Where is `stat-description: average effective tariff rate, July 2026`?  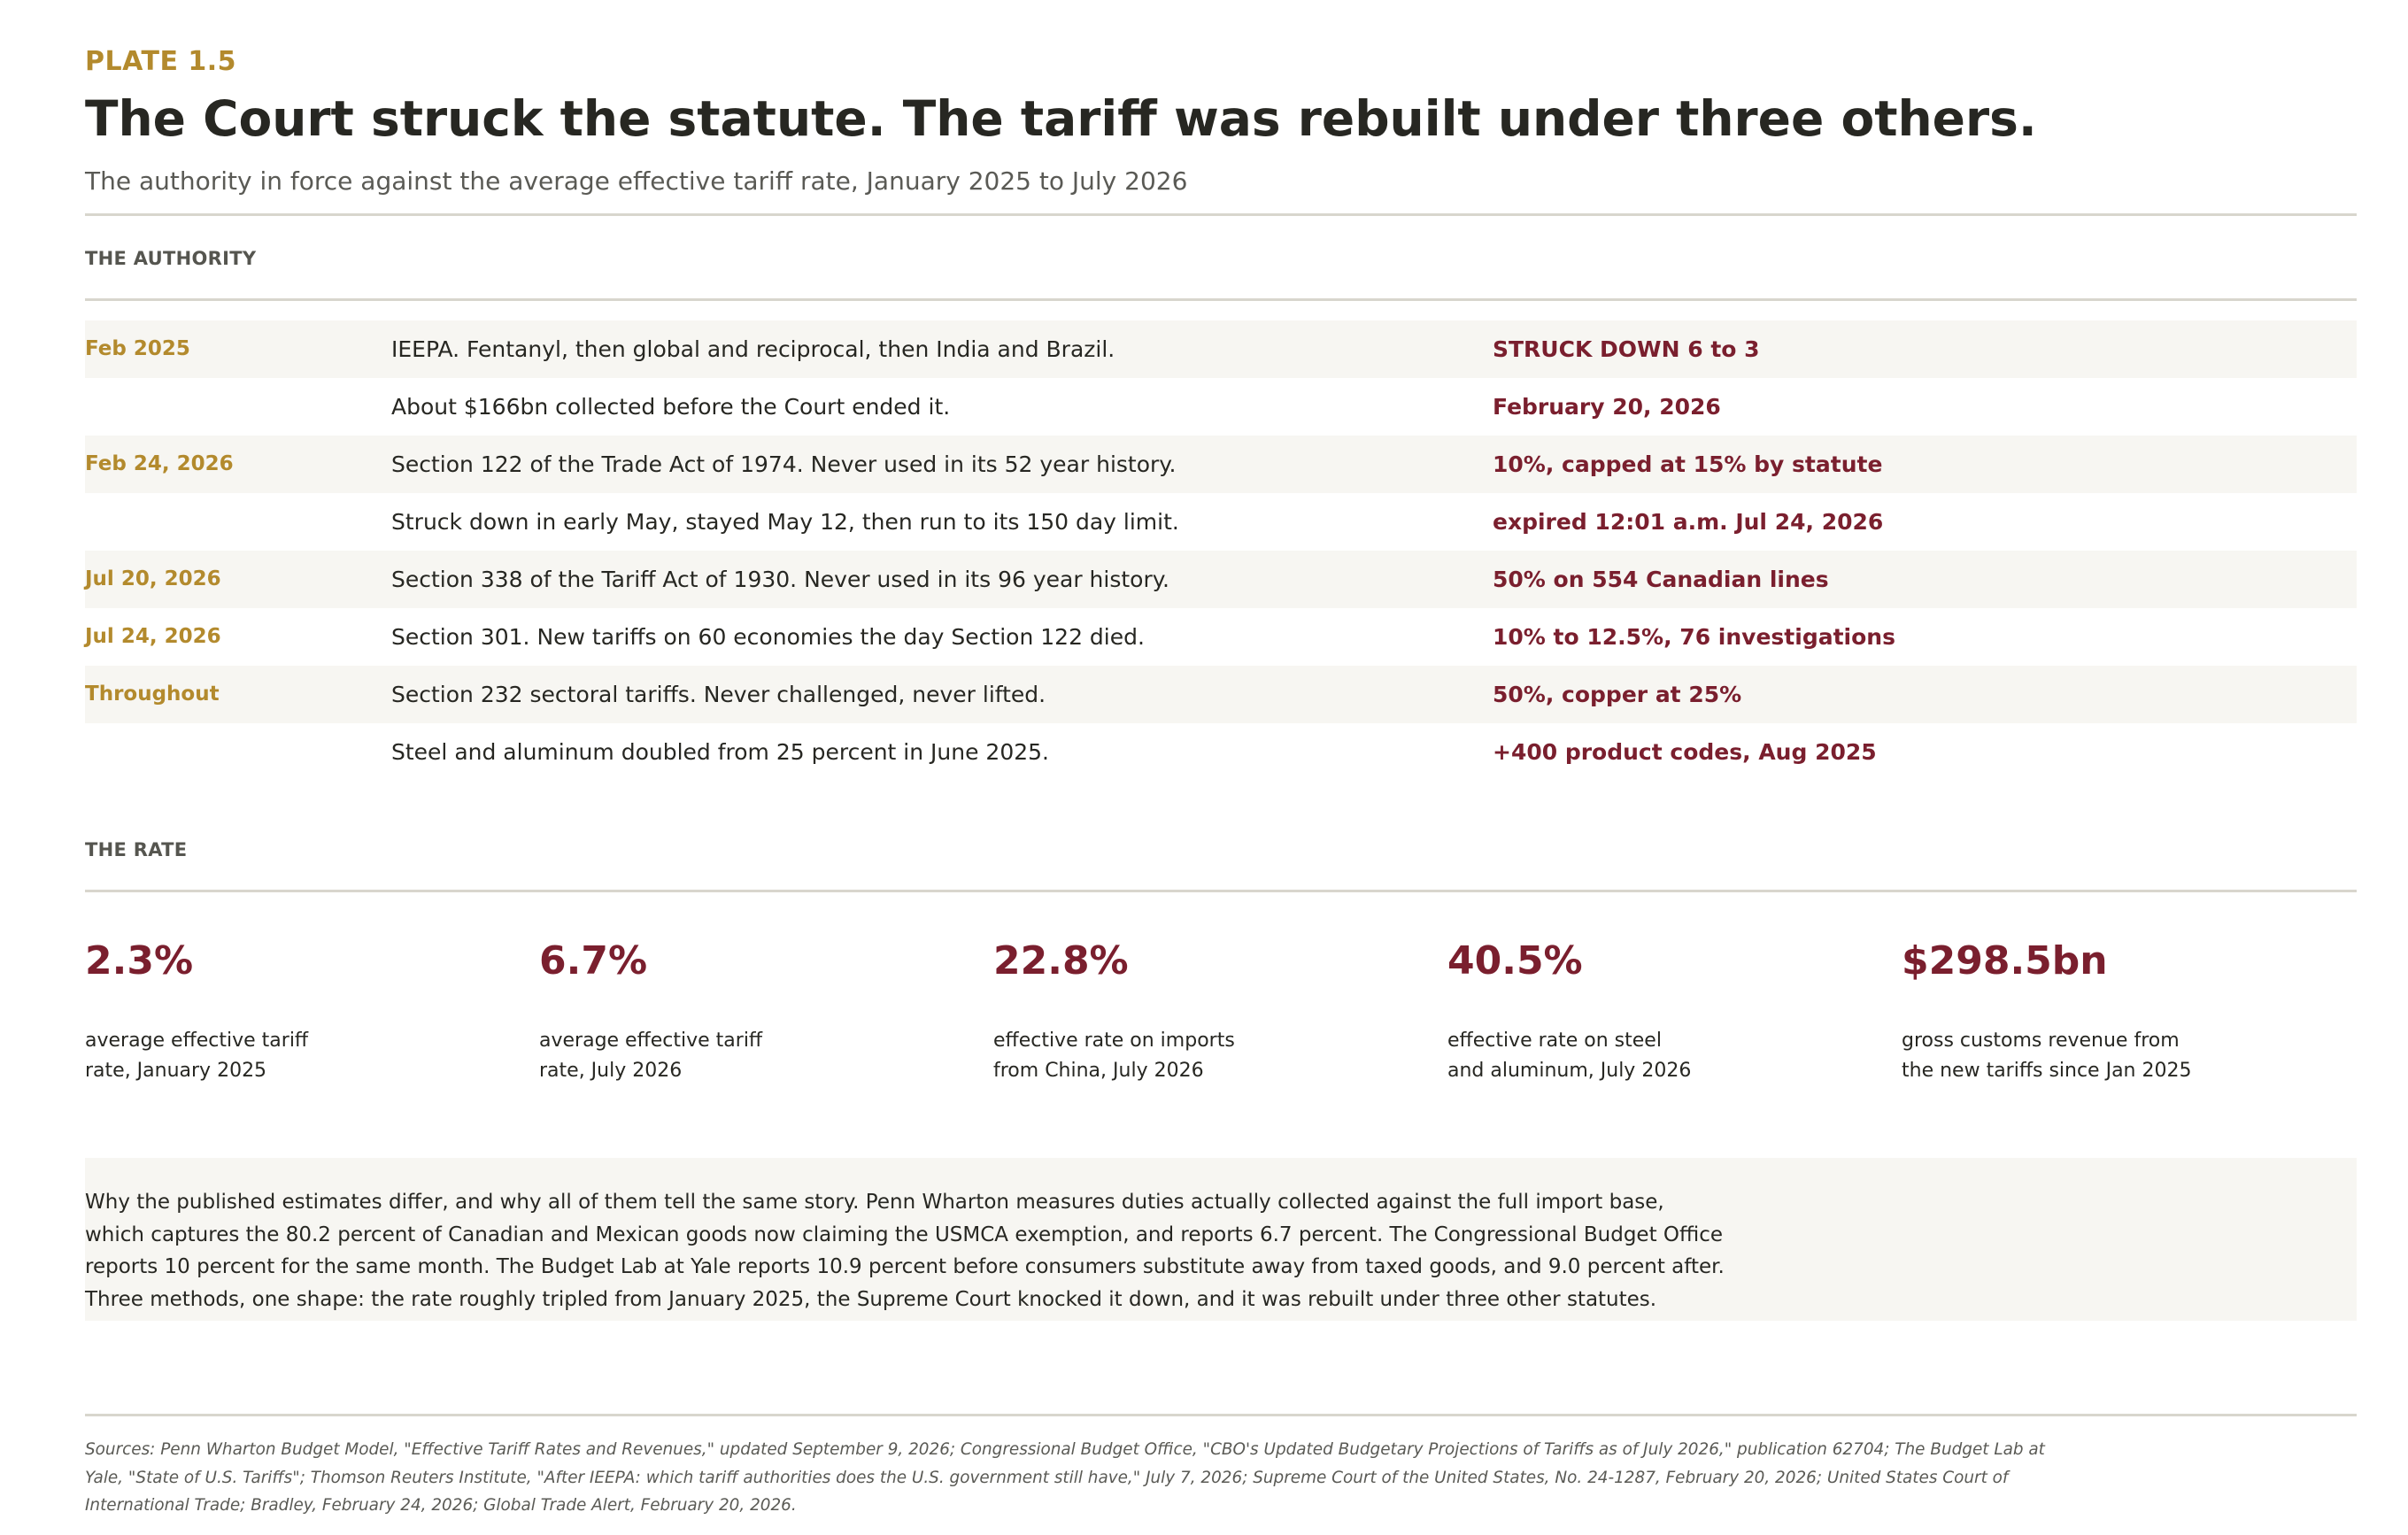 stat-description: average effective tariff rate, July 2026 is located at coordinates (698, 1056).